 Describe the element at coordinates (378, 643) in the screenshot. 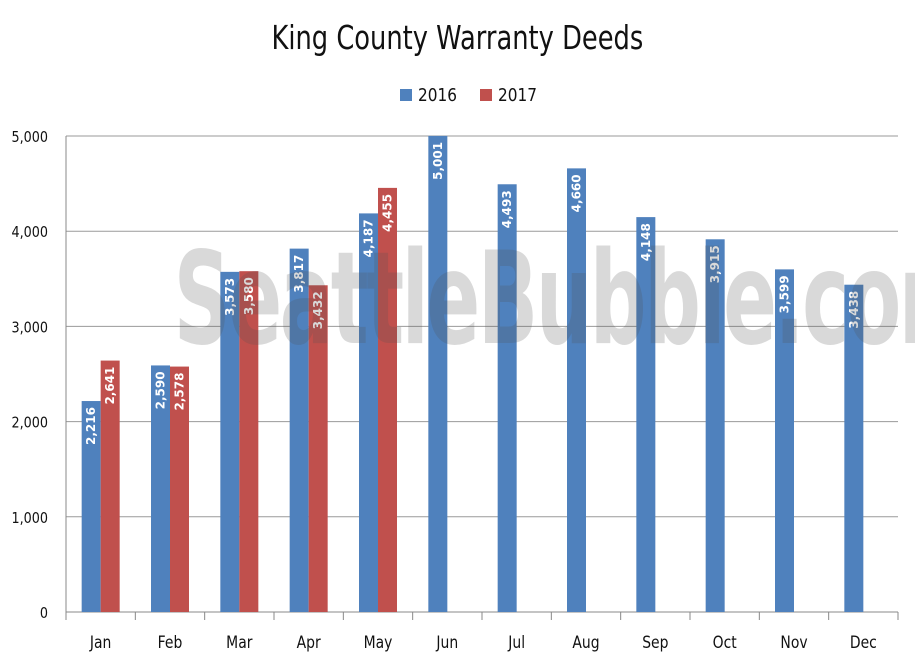

I see `x-tick-label: May` at that location.